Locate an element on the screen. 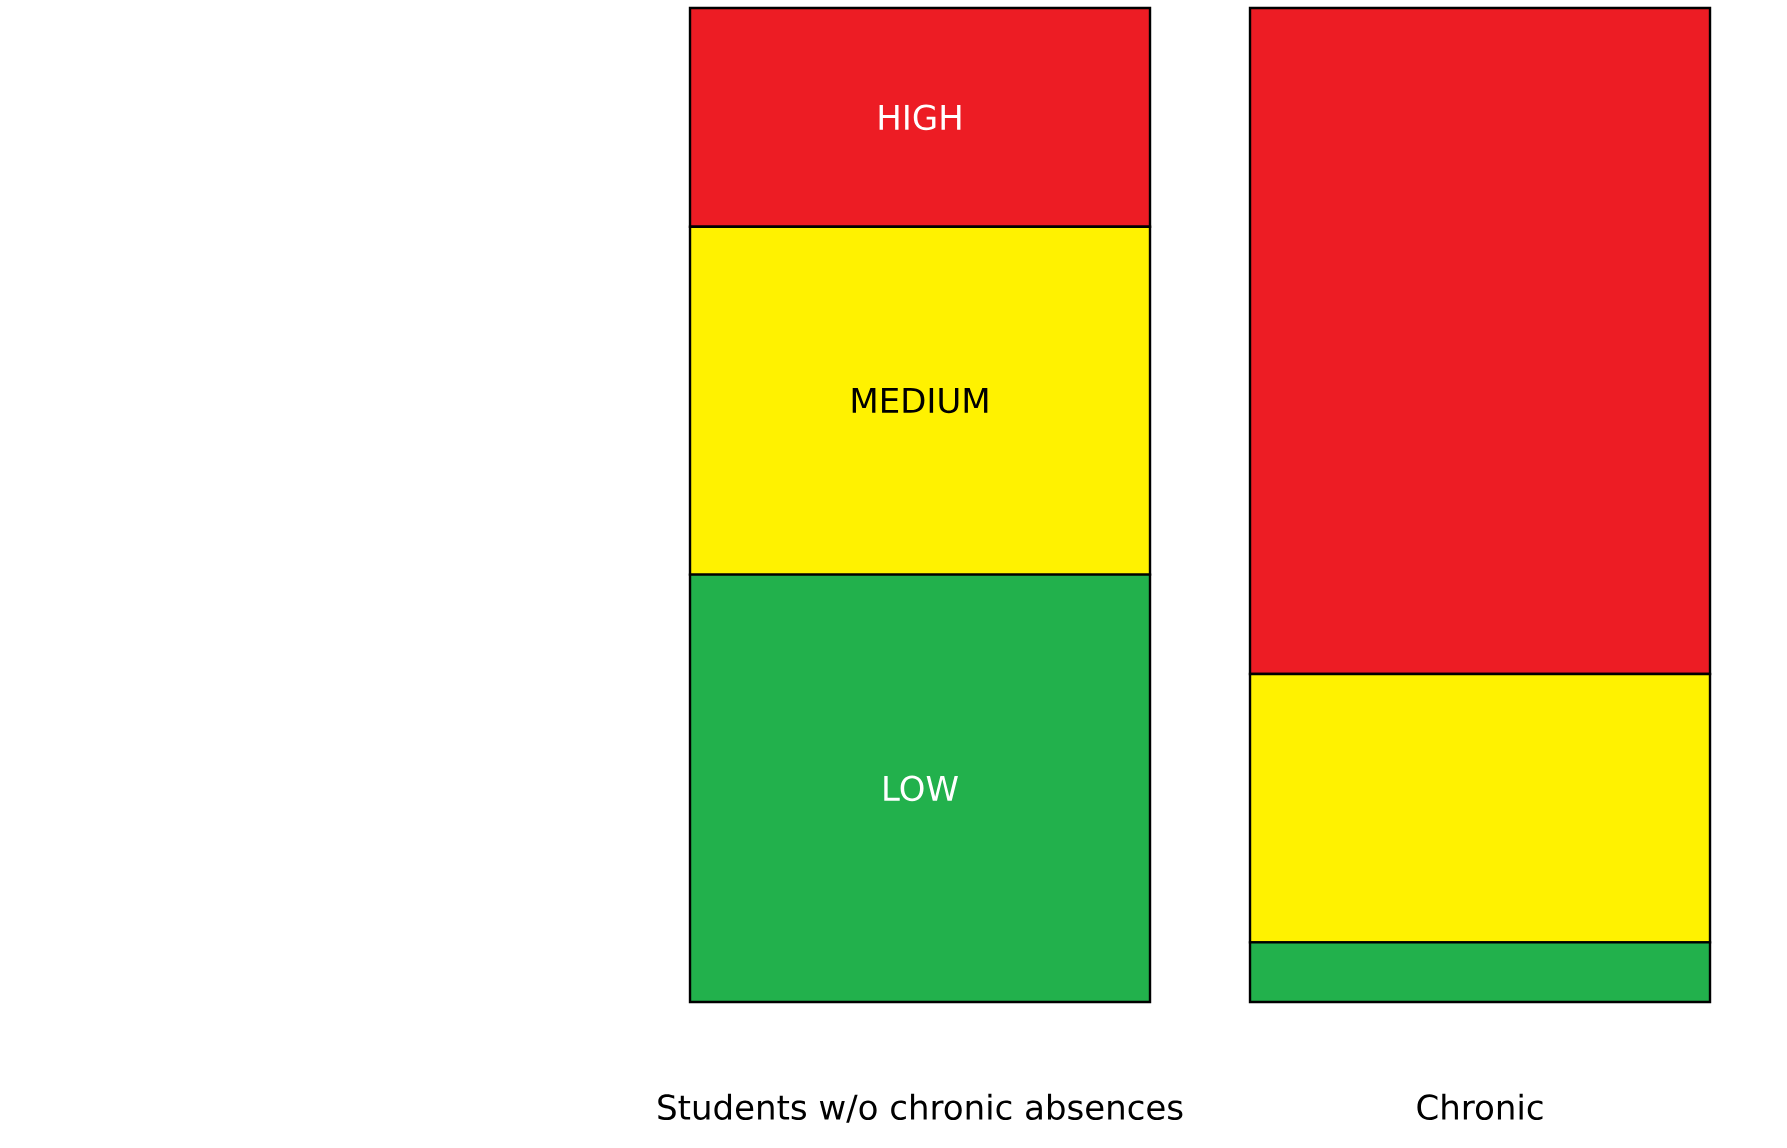  x-tick-label: Chronic is located at coordinates (1480, 1107).